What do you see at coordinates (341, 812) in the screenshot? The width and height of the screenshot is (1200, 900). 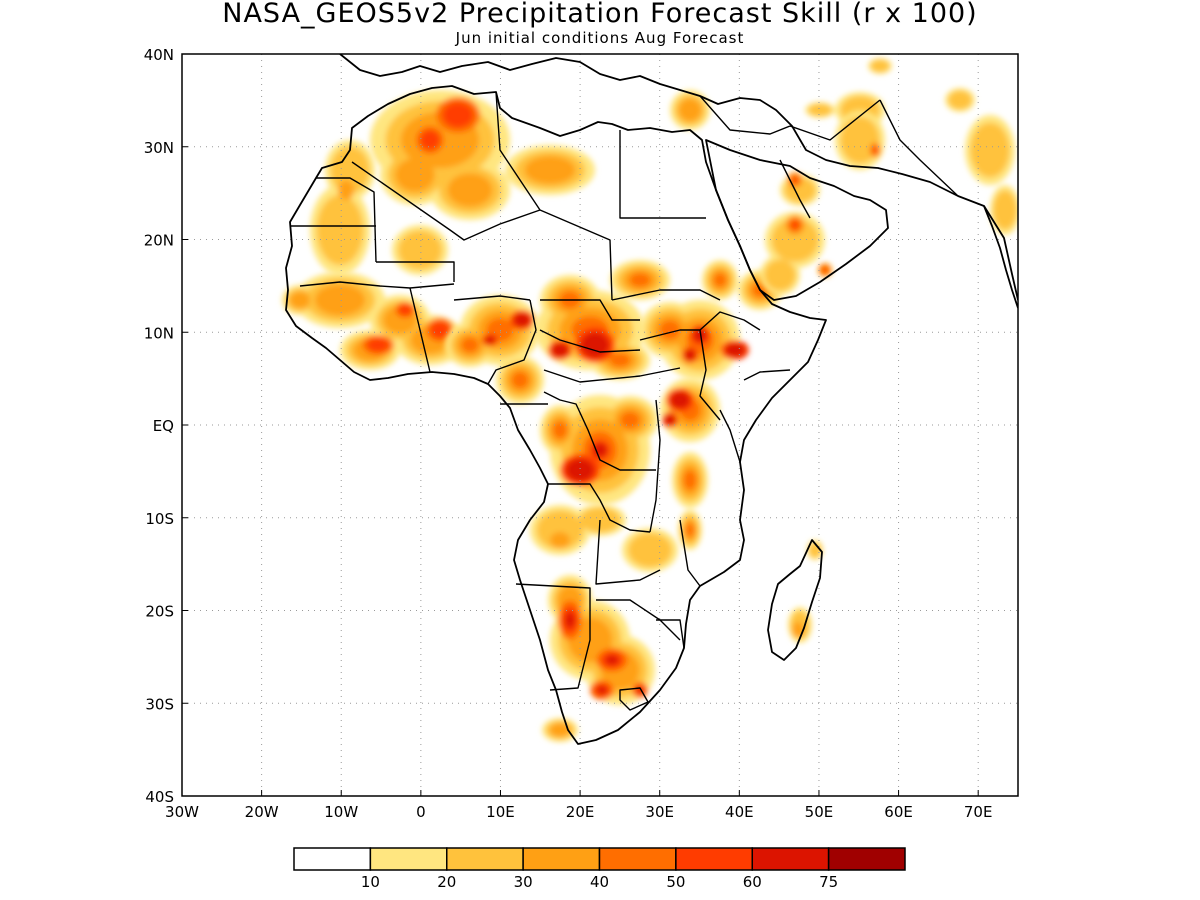 I see `x-tick-label: 10W` at bounding box center [341, 812].